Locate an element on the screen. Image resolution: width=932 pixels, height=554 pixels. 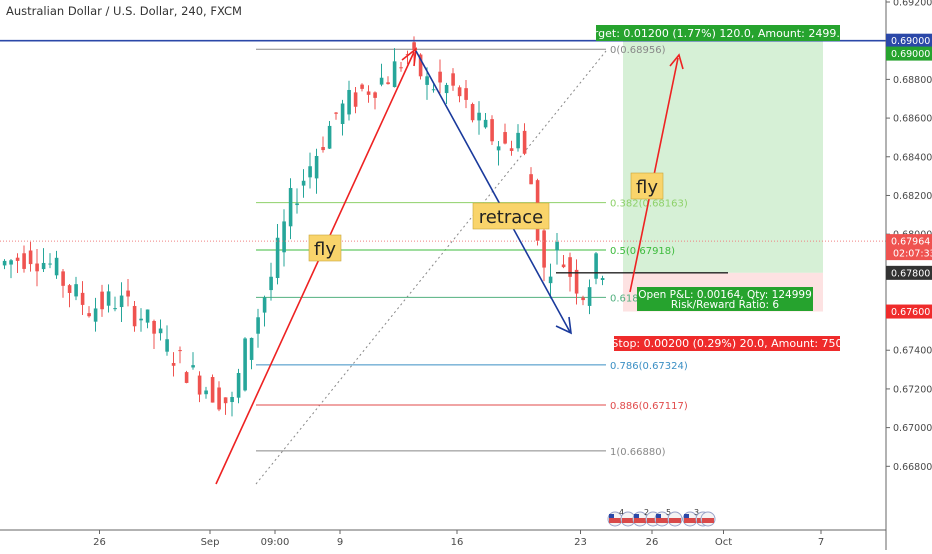
y-tick-11: 0.67000 is located at coordinates (912, 428).